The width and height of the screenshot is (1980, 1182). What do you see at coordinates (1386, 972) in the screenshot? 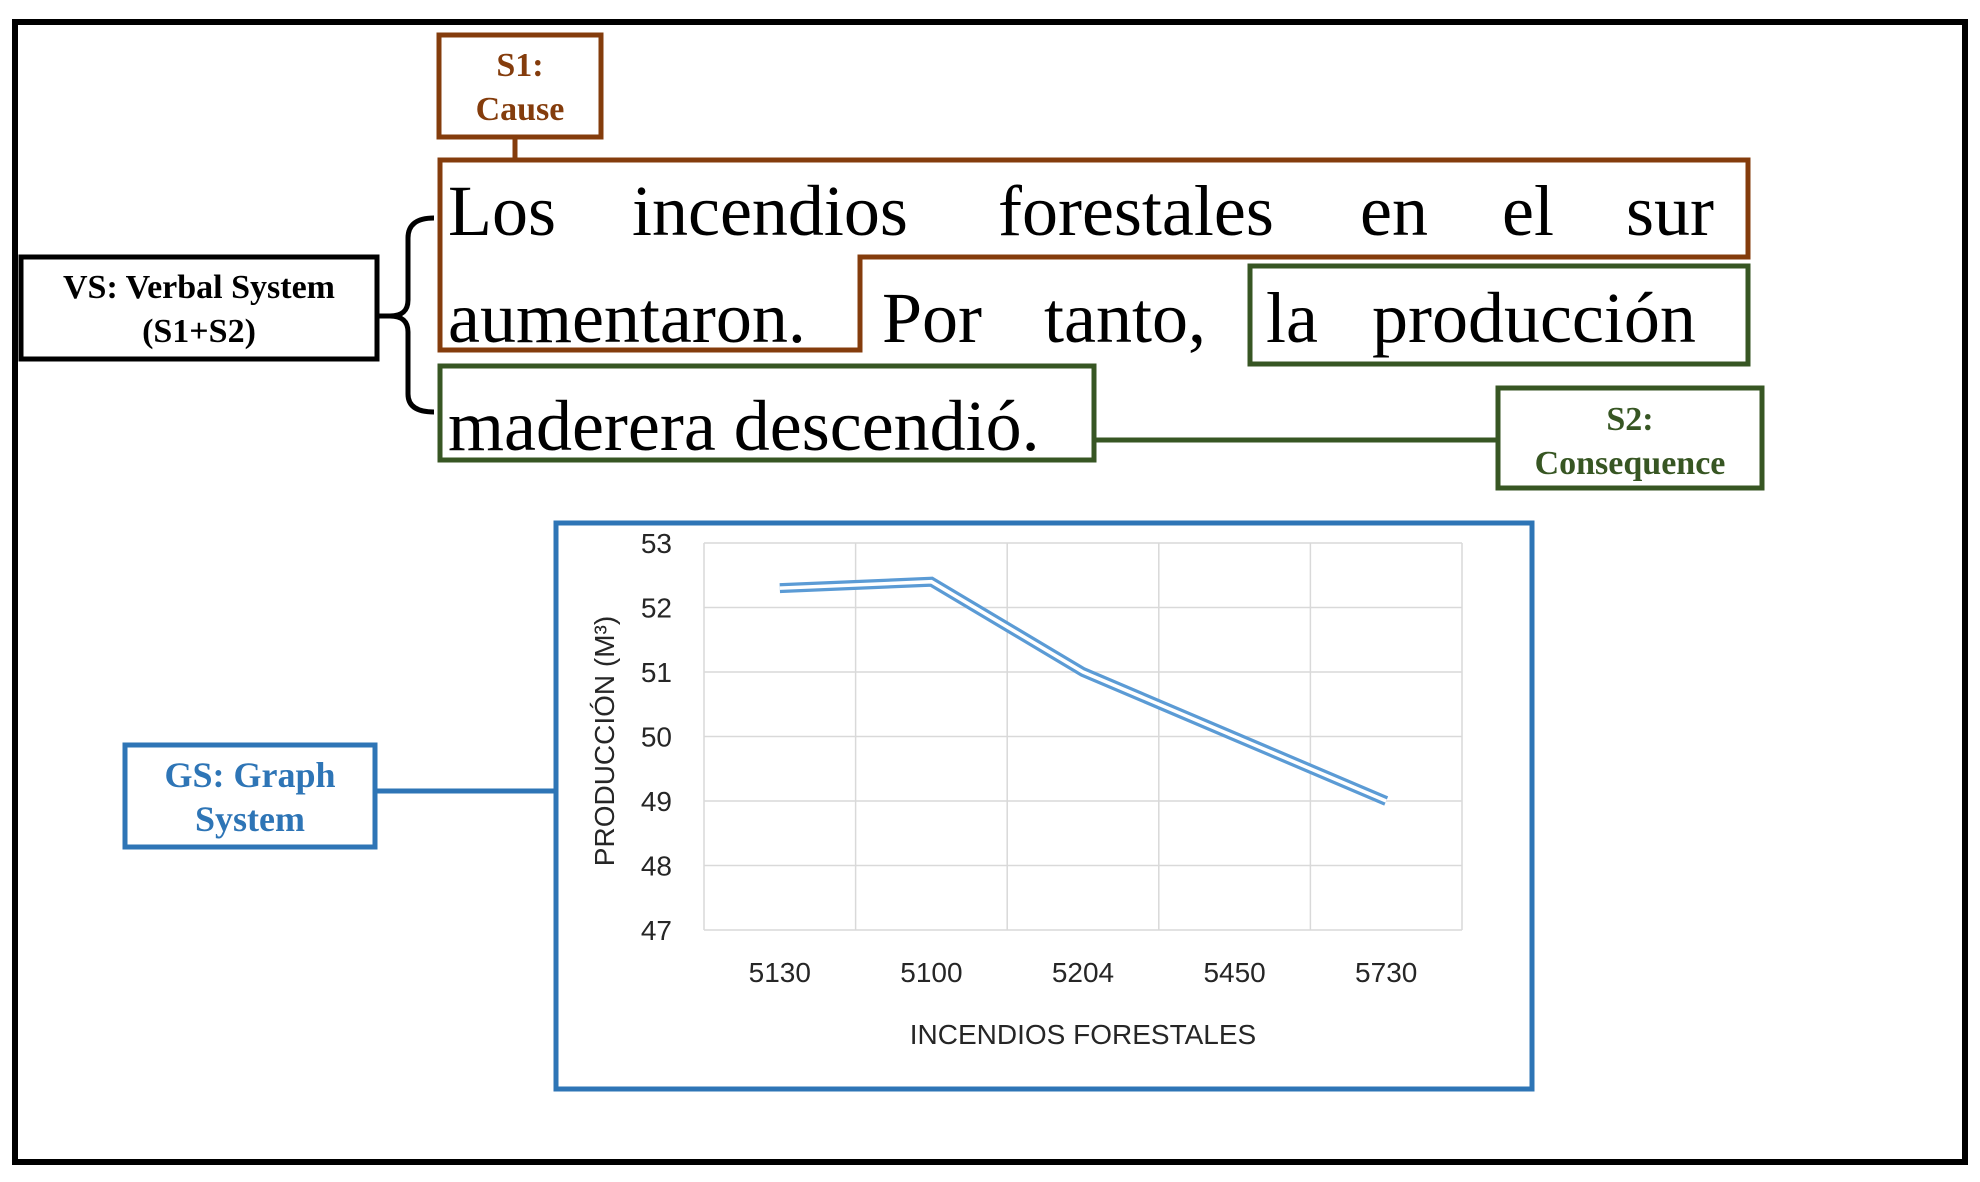
I see `x-tick-label: 5730` at bounding box center [1386, 972].